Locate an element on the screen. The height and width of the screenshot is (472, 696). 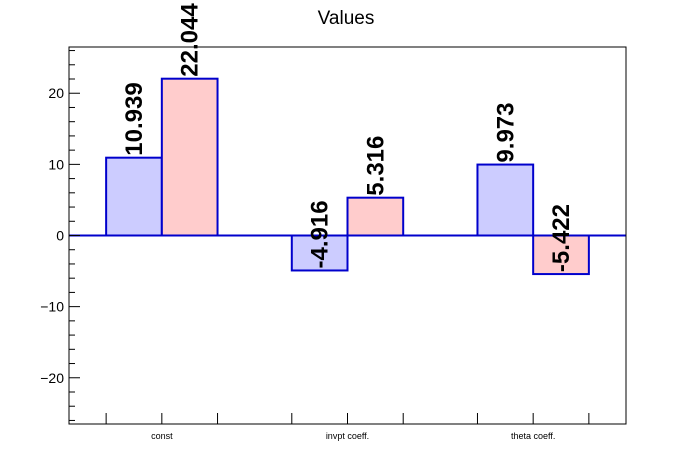
y-tick-label: 10 is located at coordinates (56, 164).